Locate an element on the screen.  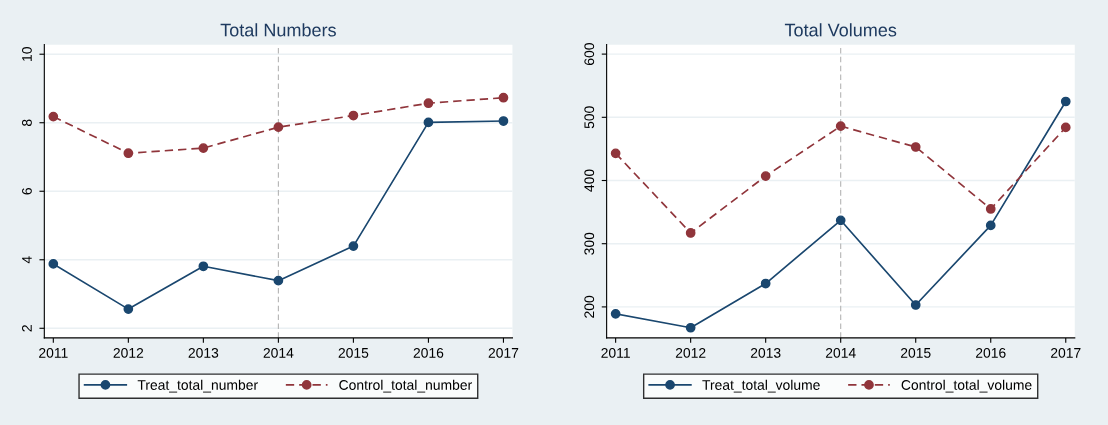
legend-label: Treat_total_volume is located at coordinates (761, 386).